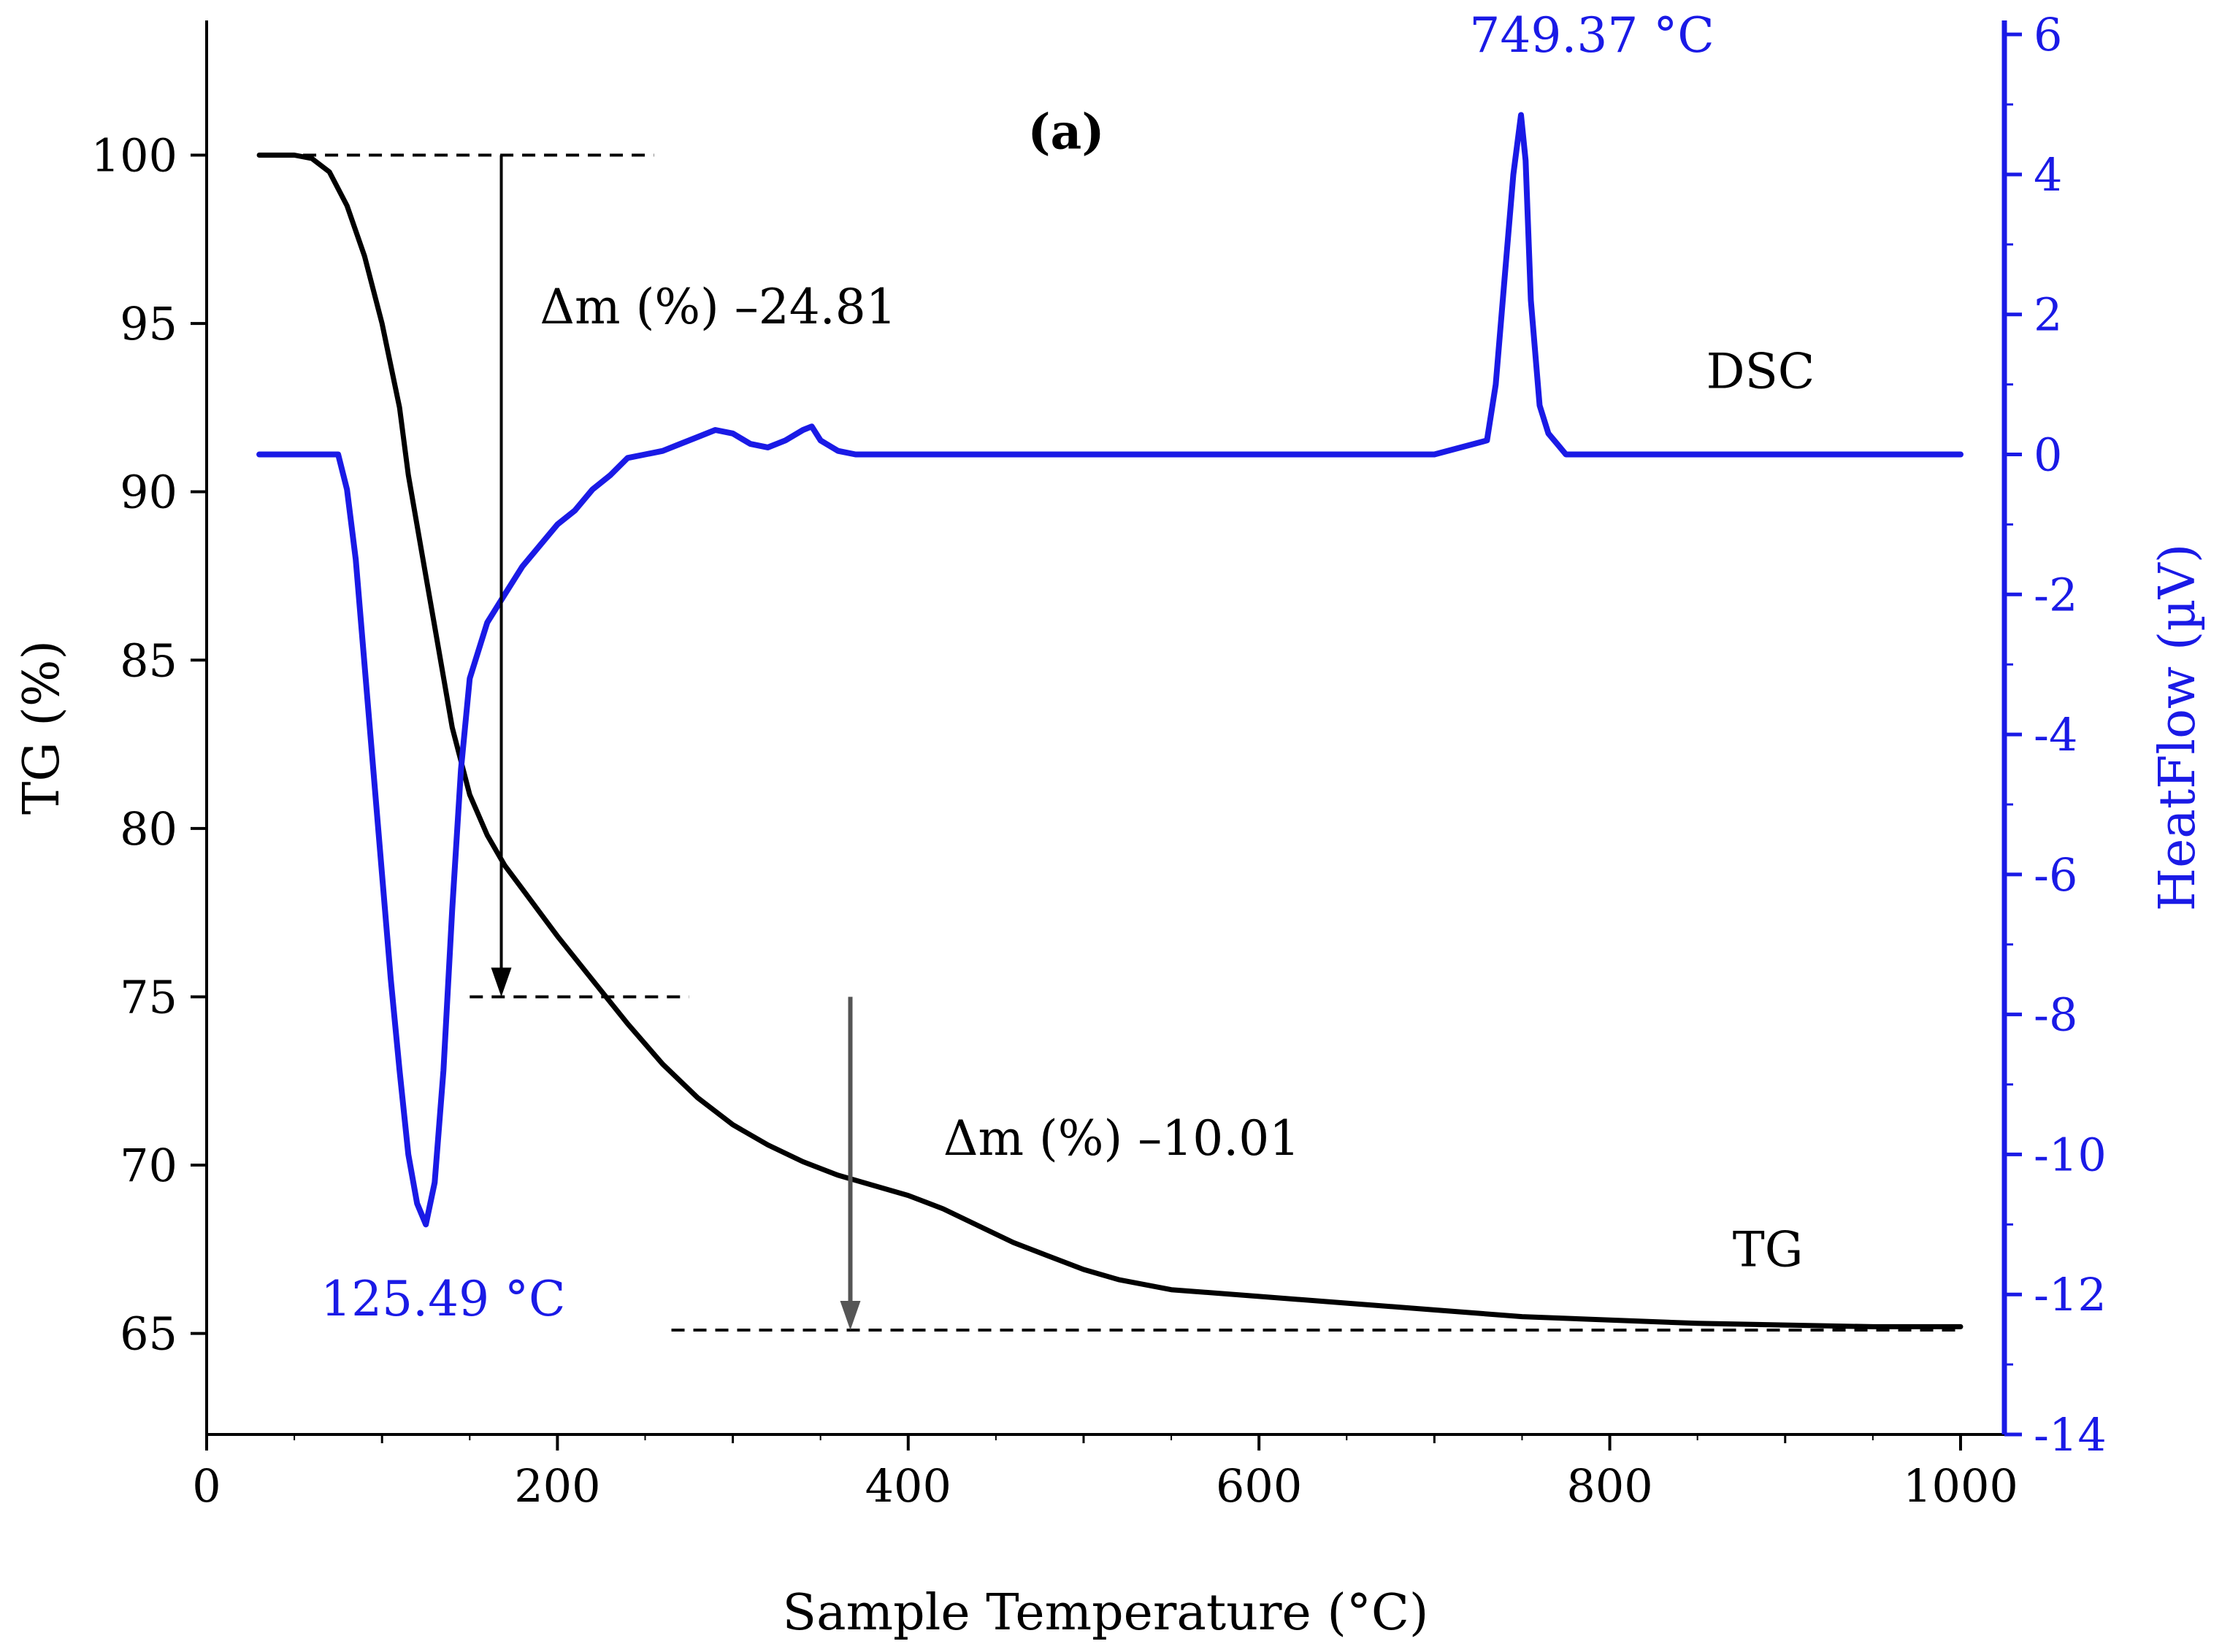  I want to click on left-tick-label: 100, so click(134, 155).